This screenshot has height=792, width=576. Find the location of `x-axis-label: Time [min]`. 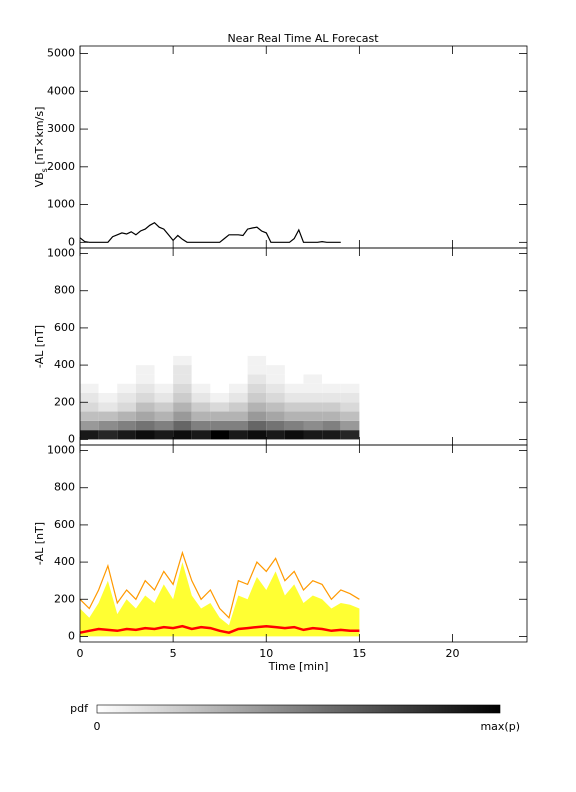

x-axis-label: Time [min] is located at coordinates (298, 666).